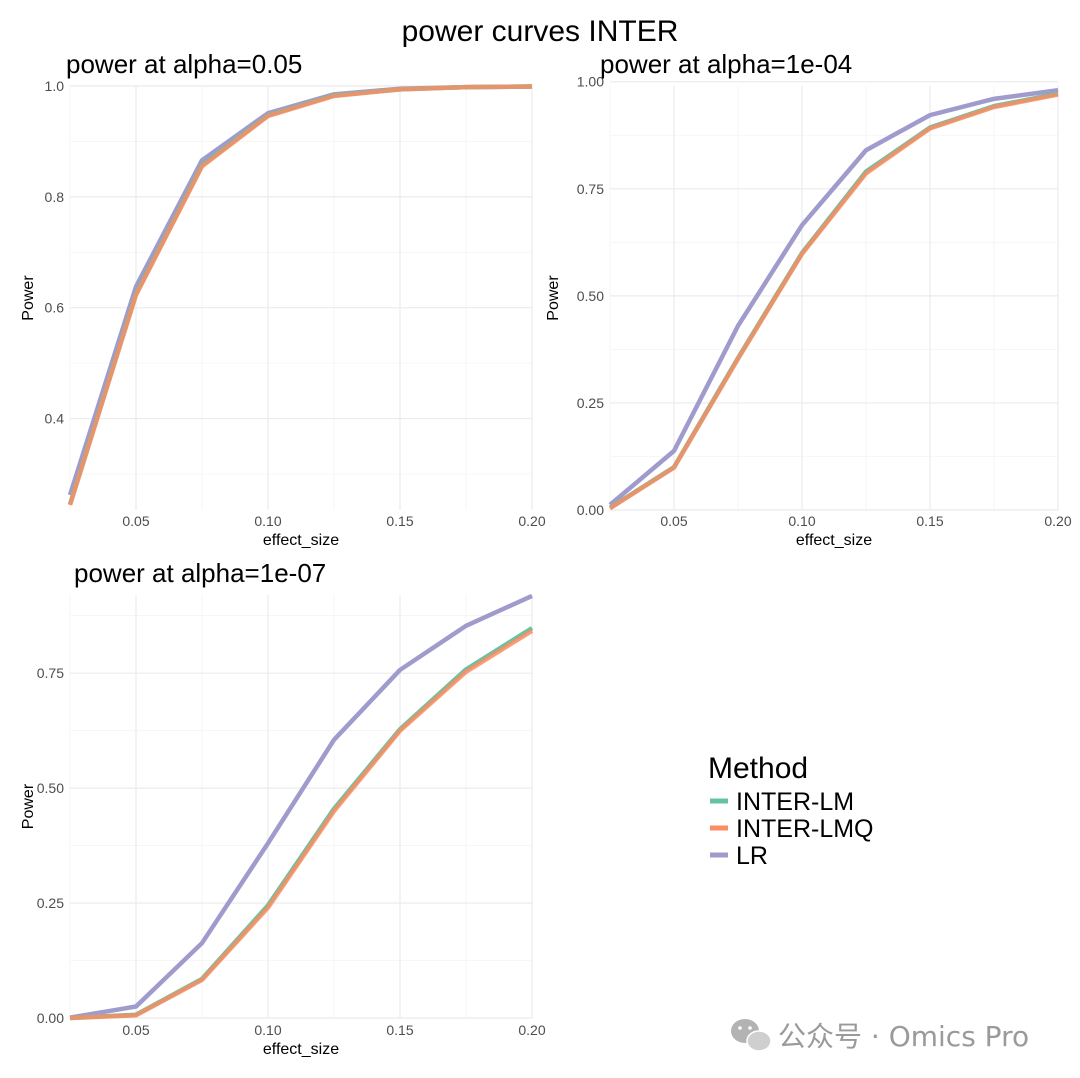 The image size is (1080, 1078). What do you see at coordinates (751, 1035) in the screenshot?
I see `wechat-icon` at bounding box center [751, 1035].